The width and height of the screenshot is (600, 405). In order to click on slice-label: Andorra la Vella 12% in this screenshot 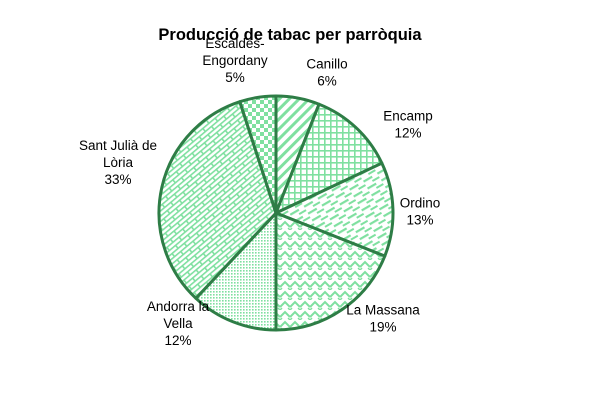, I will do `click(178, 323)`.